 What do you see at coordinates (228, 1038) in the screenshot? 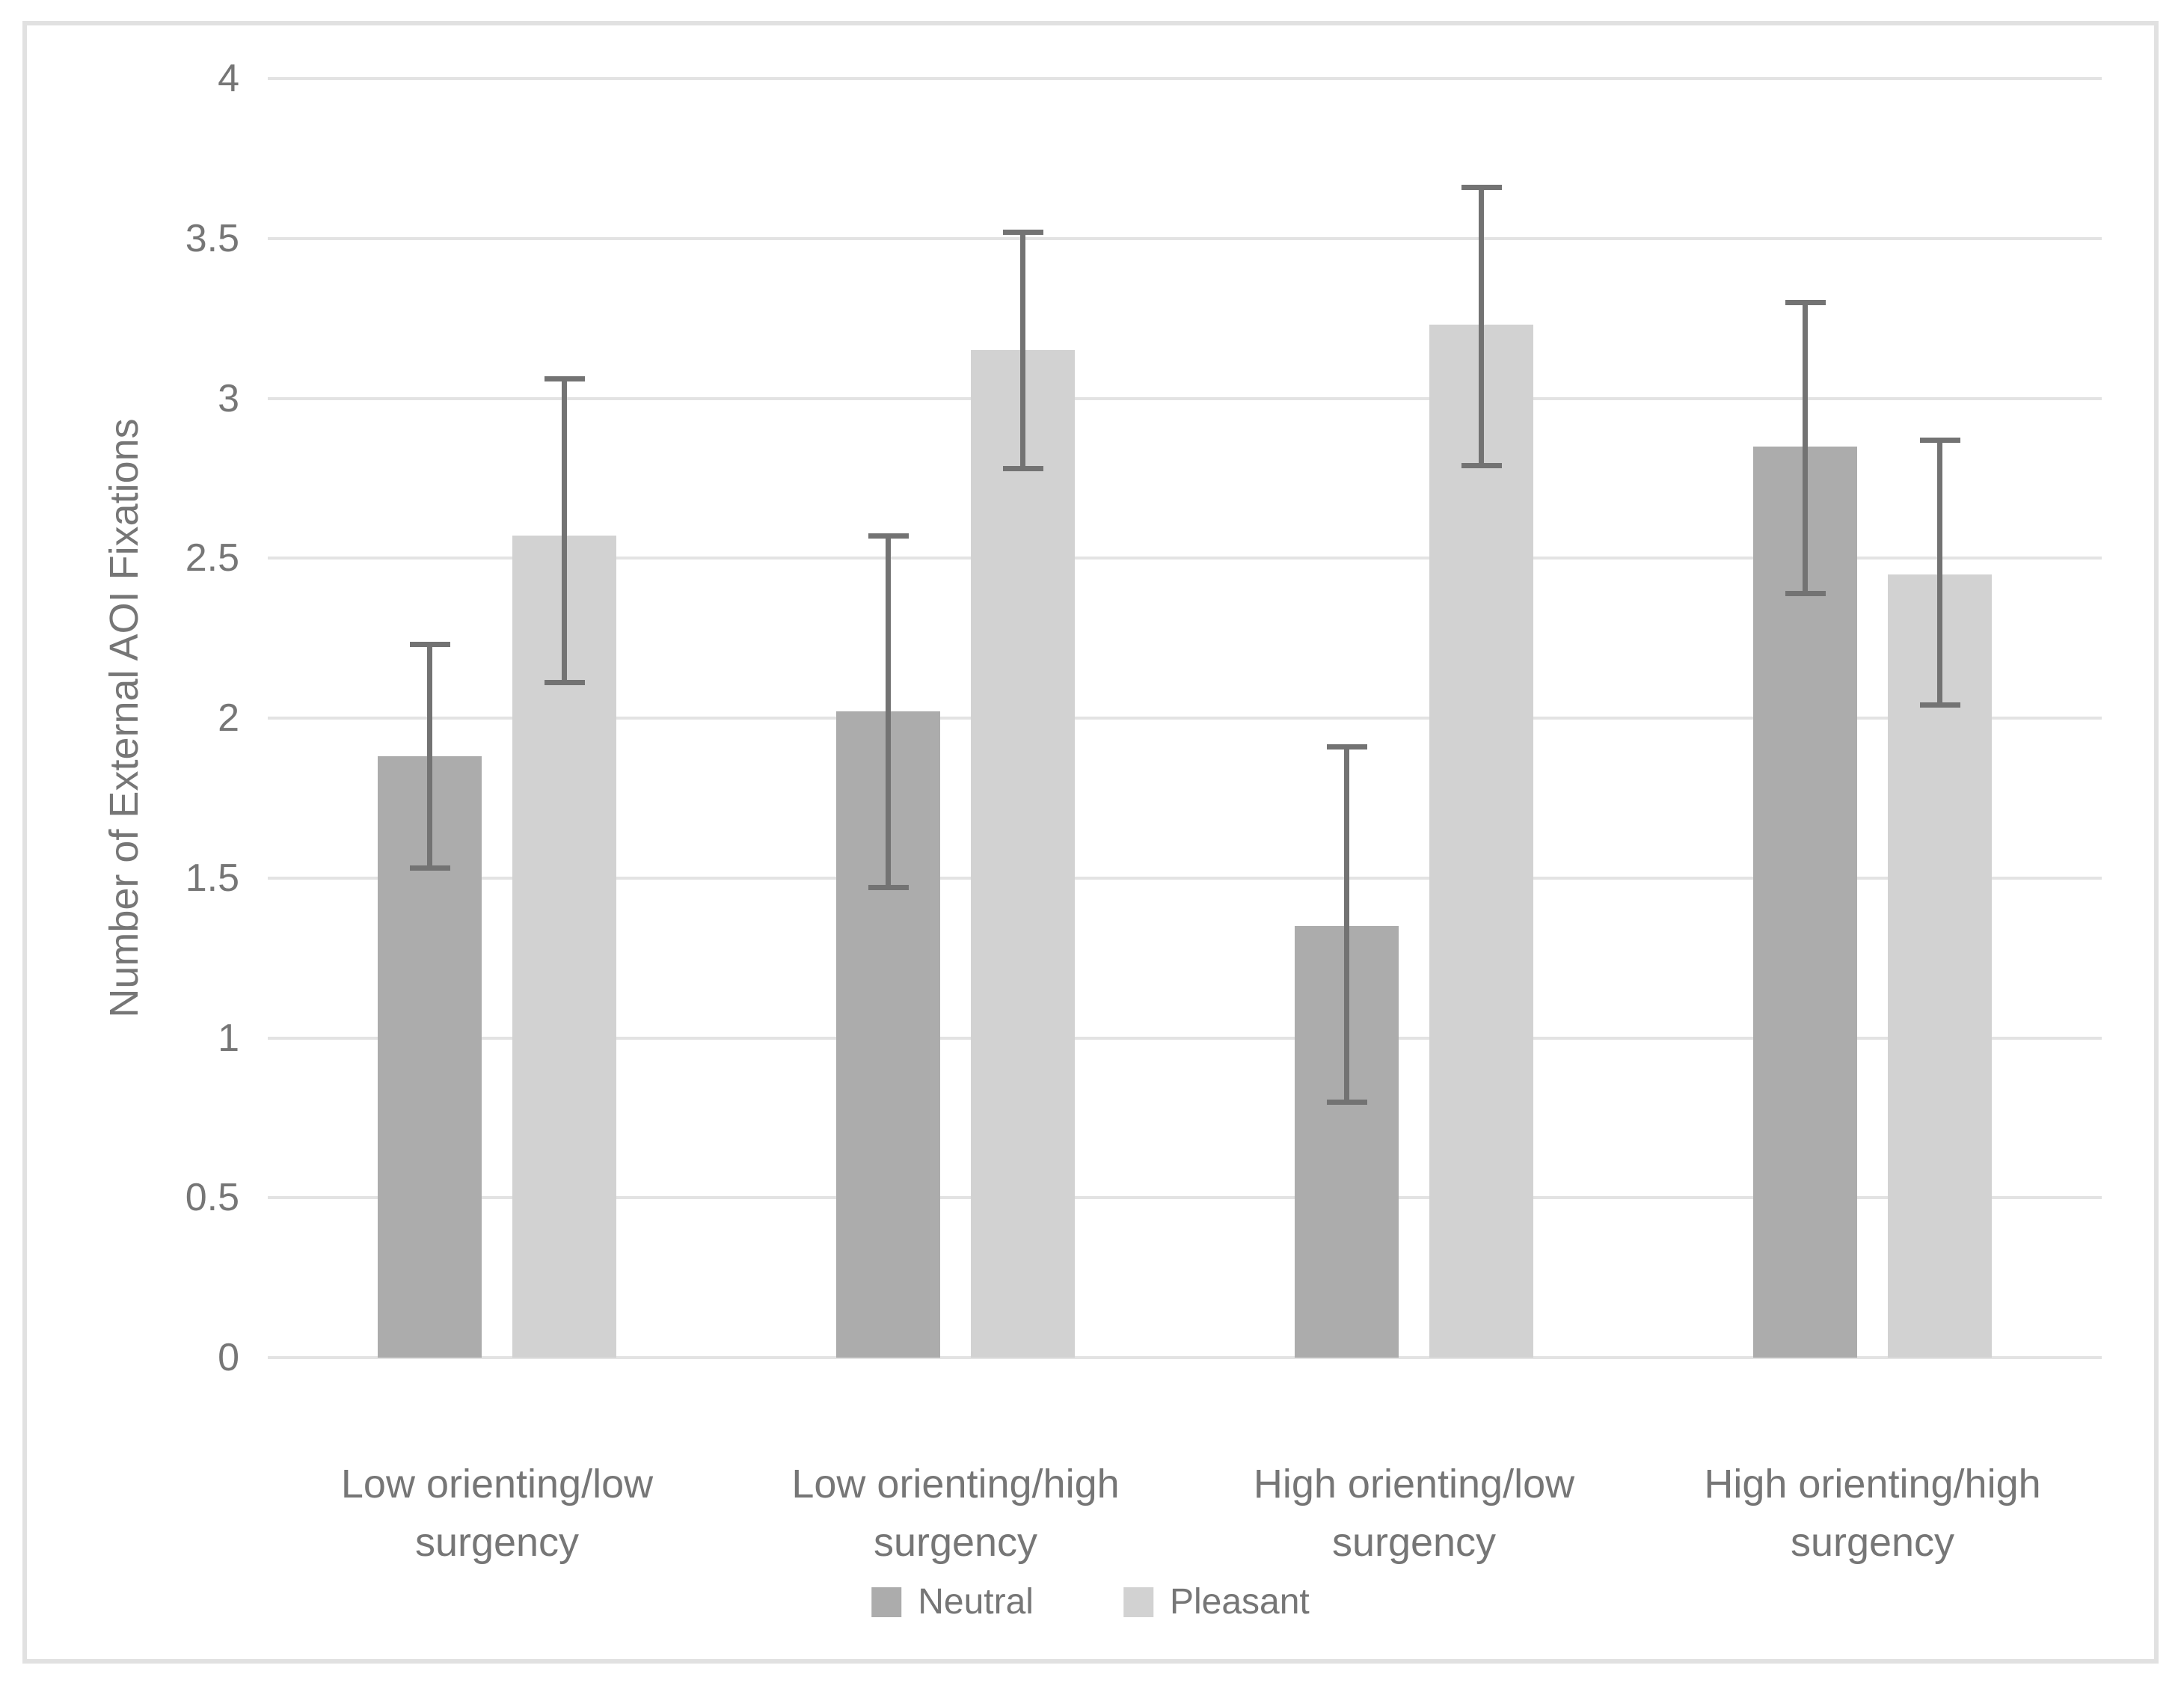
I see `y-tick-label-1: 1` at bounding box center [228, 1038].